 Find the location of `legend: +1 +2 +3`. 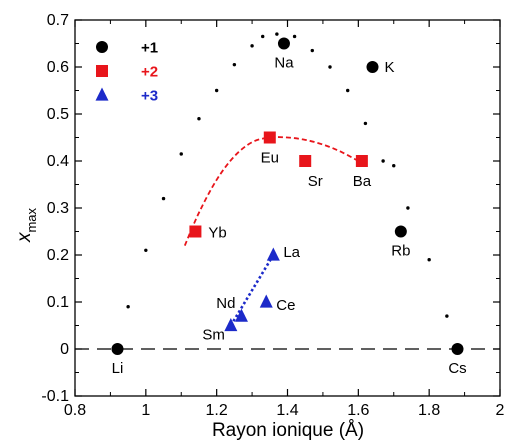

legend: +1 +2 +3 is located at coordinates (126, 72).